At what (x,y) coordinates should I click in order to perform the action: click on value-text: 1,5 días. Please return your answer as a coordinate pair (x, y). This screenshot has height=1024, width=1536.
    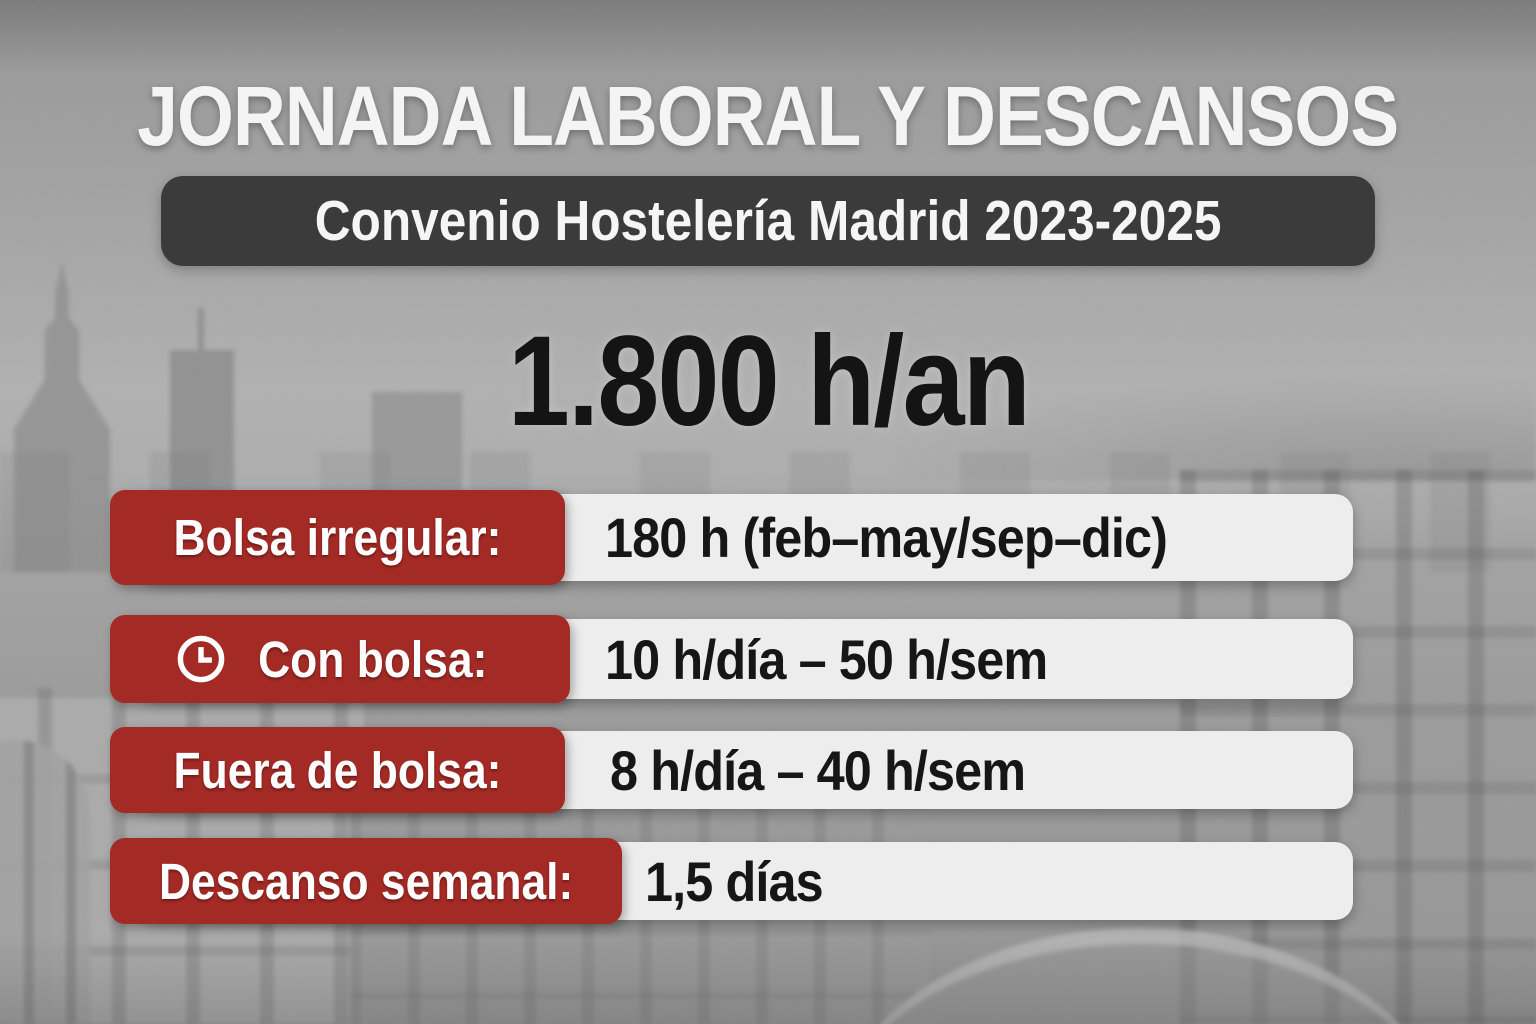
    Looking at the image, I should click on (734, 881).